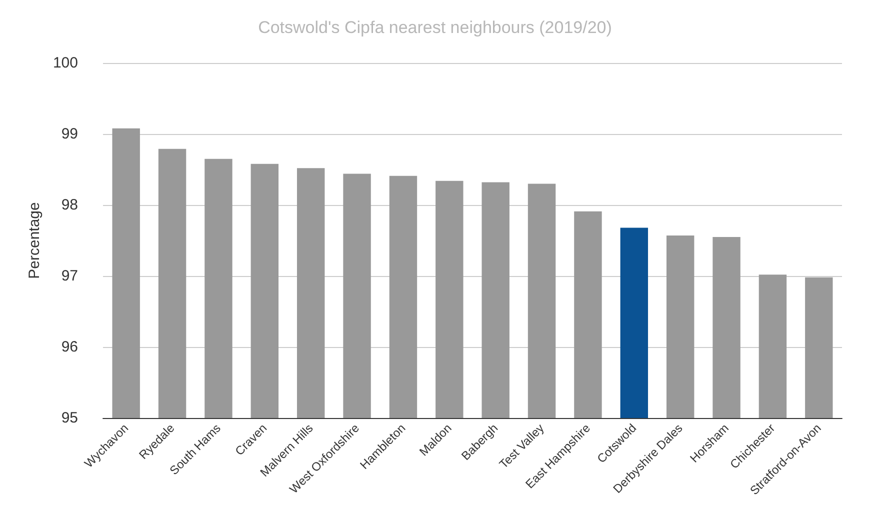 The width and height of the screenshot is (870, 521). Describe the element at coordinates (69, 205) in the screenshot. I see `y-tick-label: 98` at that location.